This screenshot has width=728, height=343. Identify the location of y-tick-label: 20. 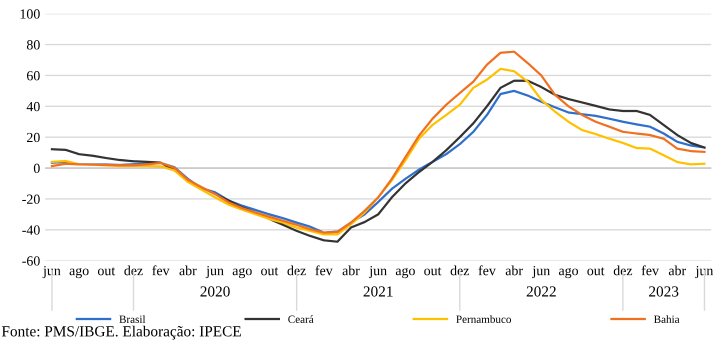
(33, 137).